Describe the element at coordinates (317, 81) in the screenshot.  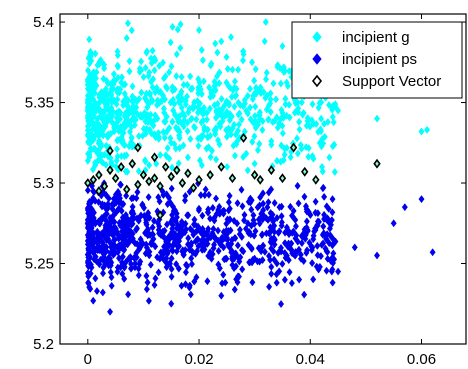
I see `legend-marker-sv` at that location.